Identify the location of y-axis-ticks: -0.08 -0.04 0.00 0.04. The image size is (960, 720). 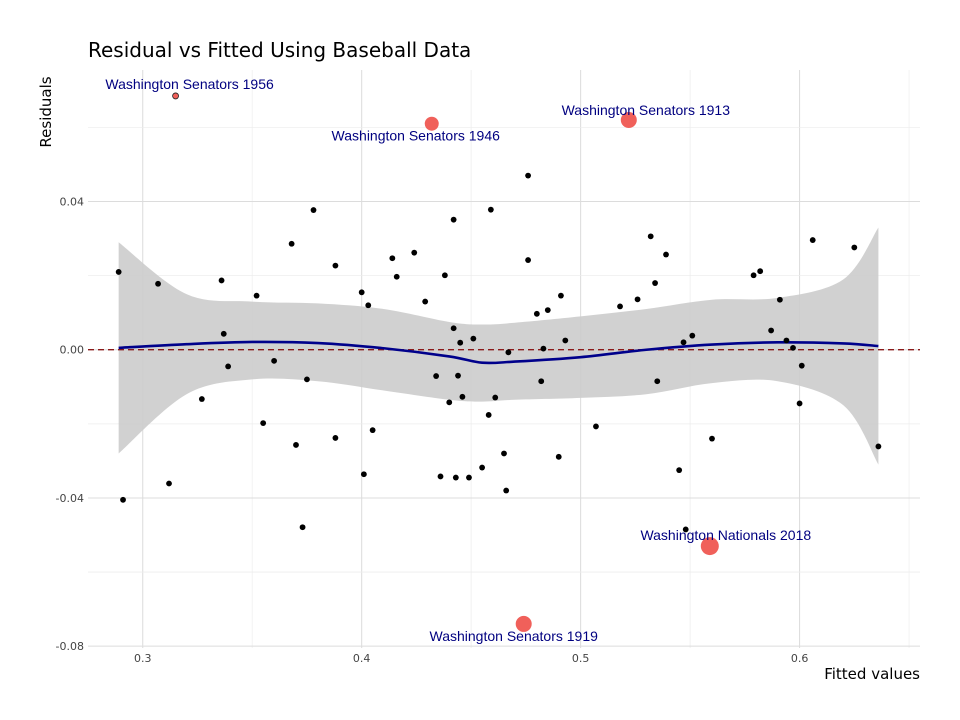
(70, 425).